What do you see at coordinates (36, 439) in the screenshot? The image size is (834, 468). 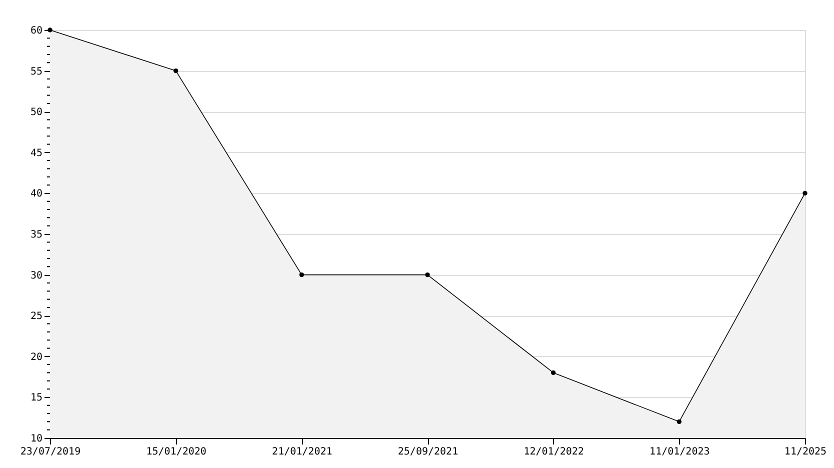 I see `y-tick-label: 10` at bounding box center [36, 439].